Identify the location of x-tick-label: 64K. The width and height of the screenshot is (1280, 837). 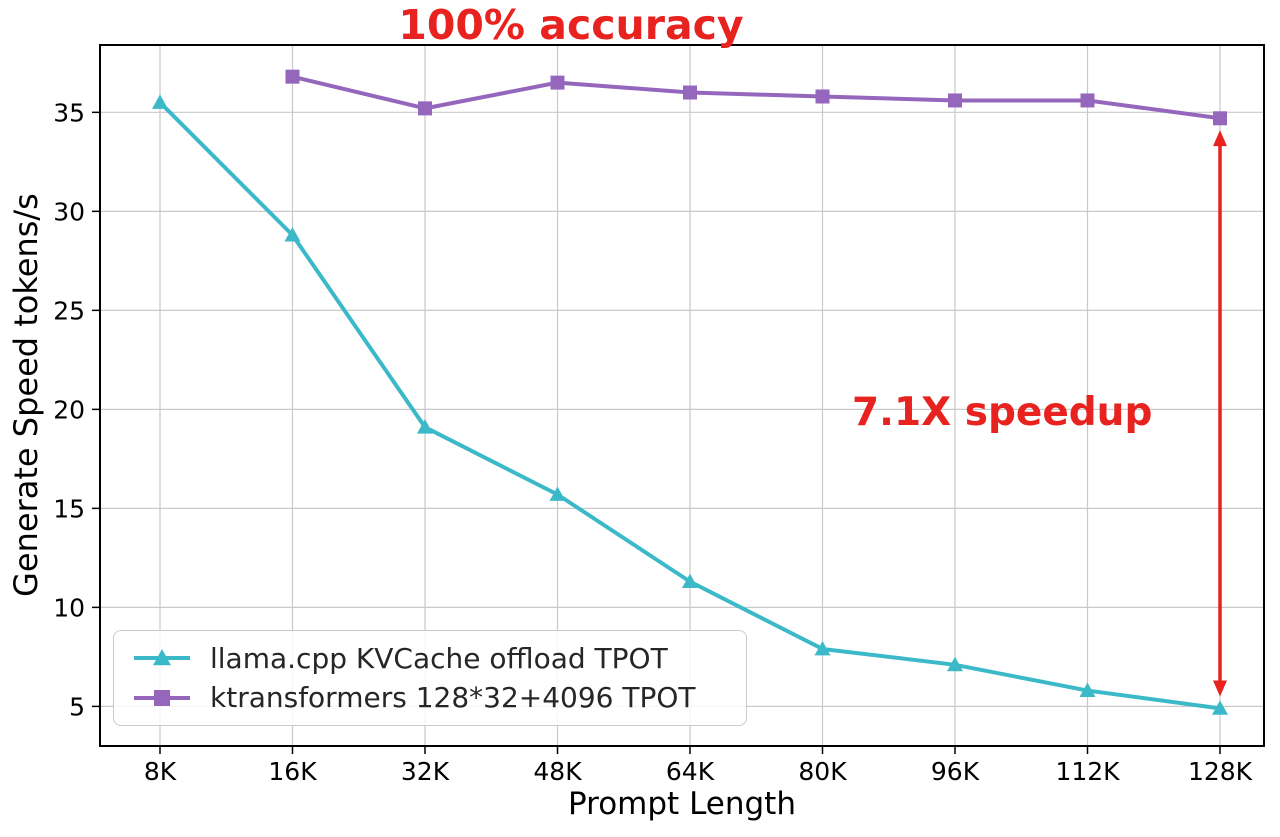
(690, 771).